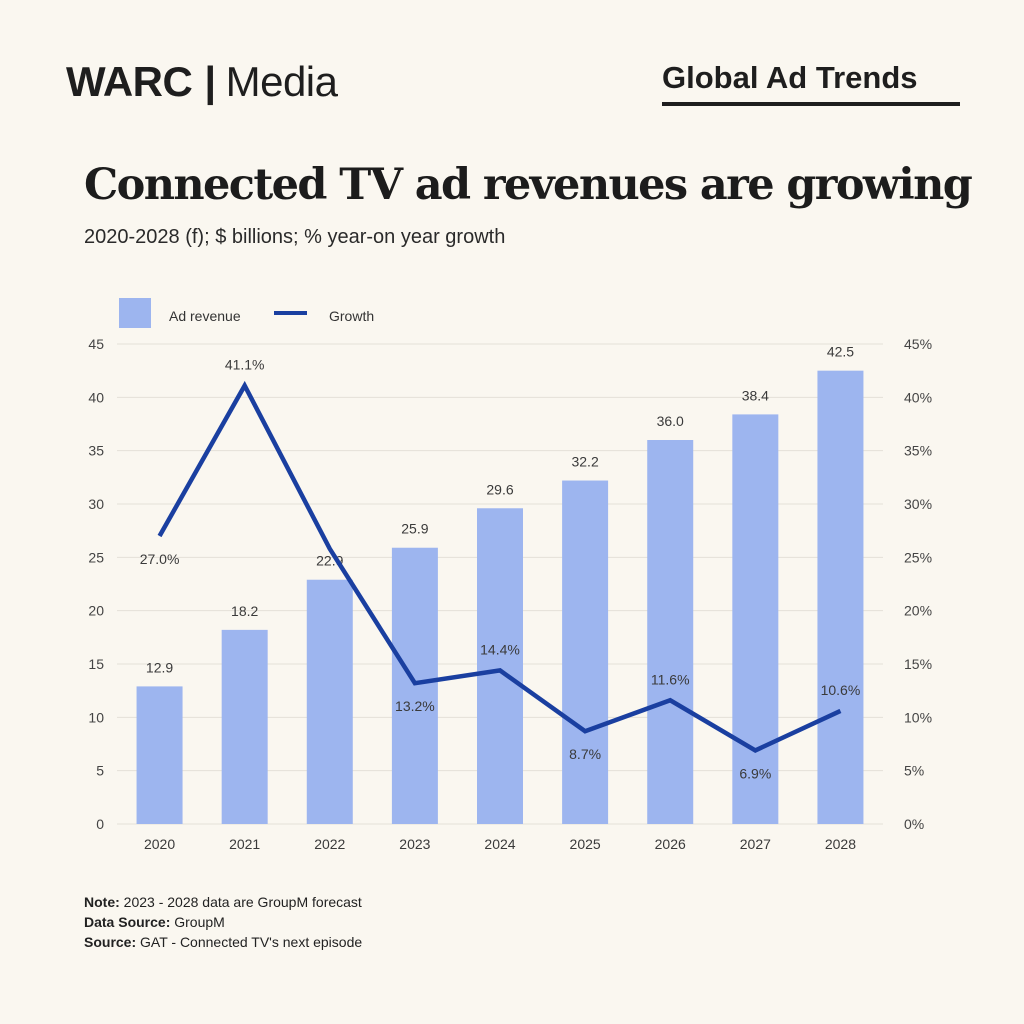 Image resolution: width=1024 pixels, height=1024 pixels. Describe the element at coordinates (811, 83) in the screenshot. I see `series-title: Global Ad Trends` at that location.